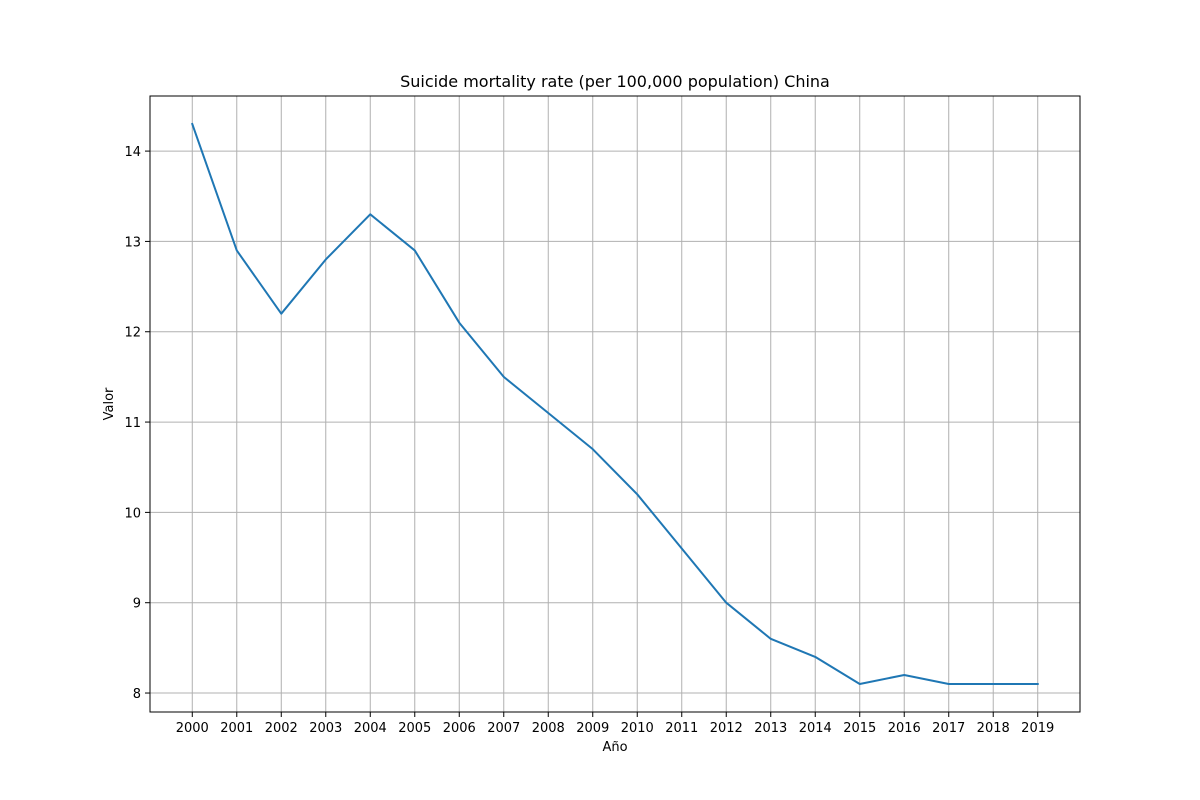 Image resolution: width=1200 pixels, height=800 pixels. Describe the element at coordinates (904, 728) in the screenshot. I see `x-tick-label: 2016` at that location.